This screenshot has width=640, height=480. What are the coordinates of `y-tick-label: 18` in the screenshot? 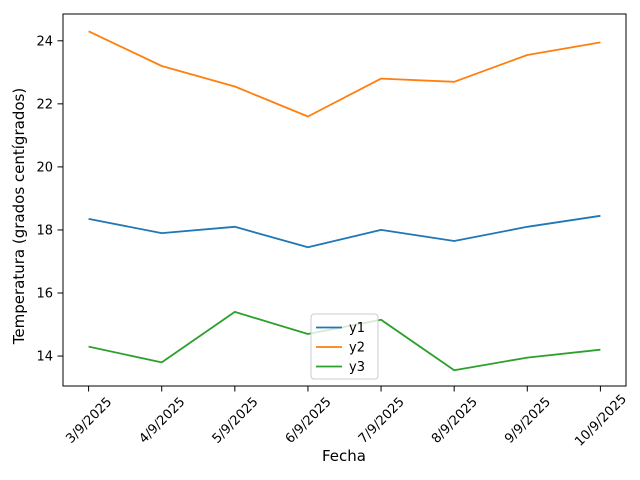 It's located at (44, 230).